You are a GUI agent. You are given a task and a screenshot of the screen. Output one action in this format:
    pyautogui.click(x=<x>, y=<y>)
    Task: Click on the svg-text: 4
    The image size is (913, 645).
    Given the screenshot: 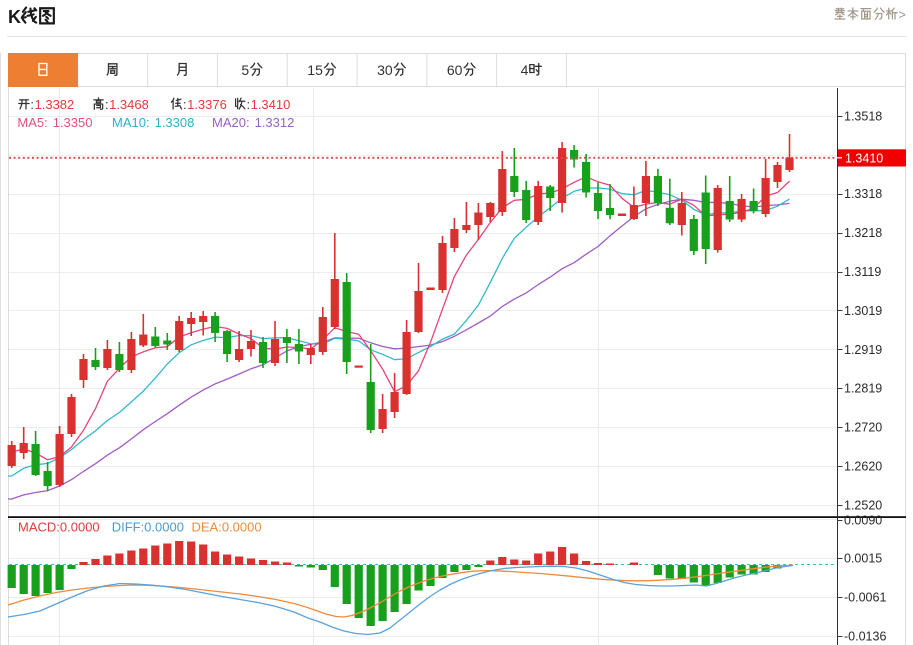 What is the action you would take?
    pyautogui.click(x=525, y=70)
    